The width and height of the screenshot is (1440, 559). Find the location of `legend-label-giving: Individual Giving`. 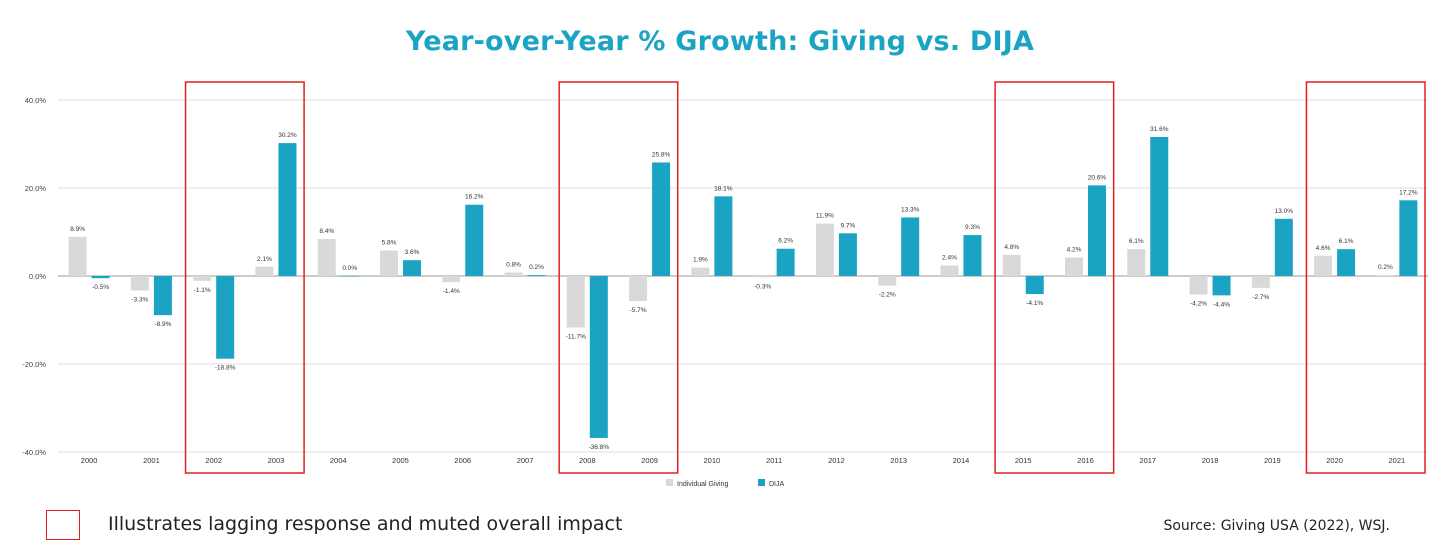

legend-label-giving: Individual Giving is located at coordinates (702, 484).